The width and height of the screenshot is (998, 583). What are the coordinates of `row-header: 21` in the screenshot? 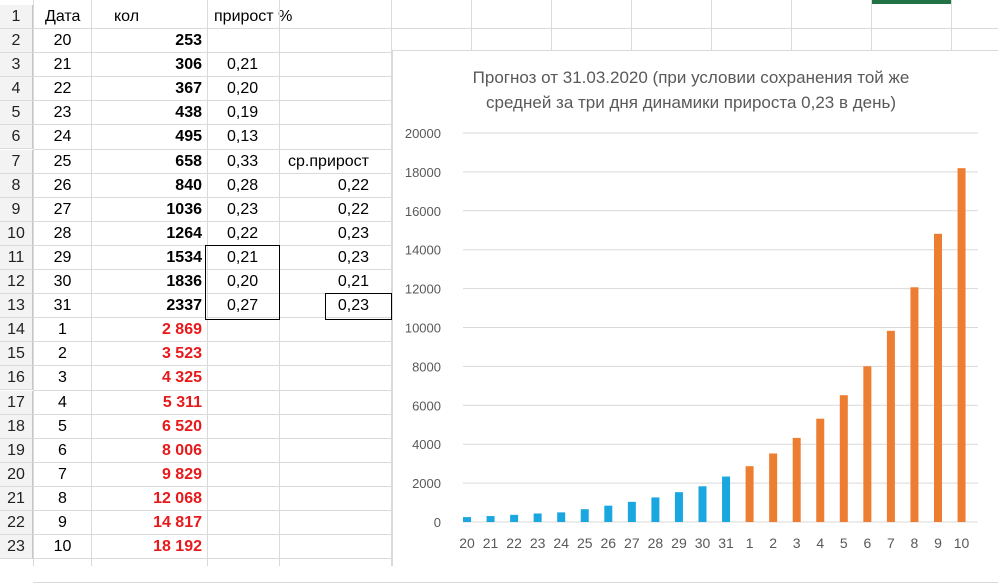 It's located at (16, 498).